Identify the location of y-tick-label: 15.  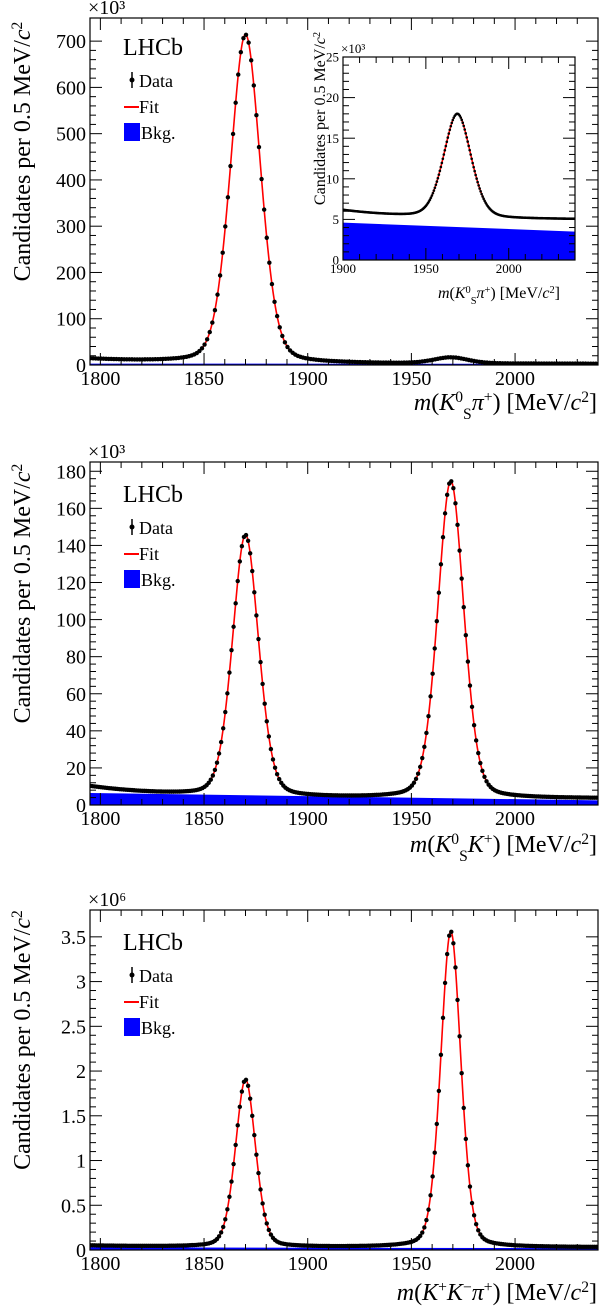
(332, 138).